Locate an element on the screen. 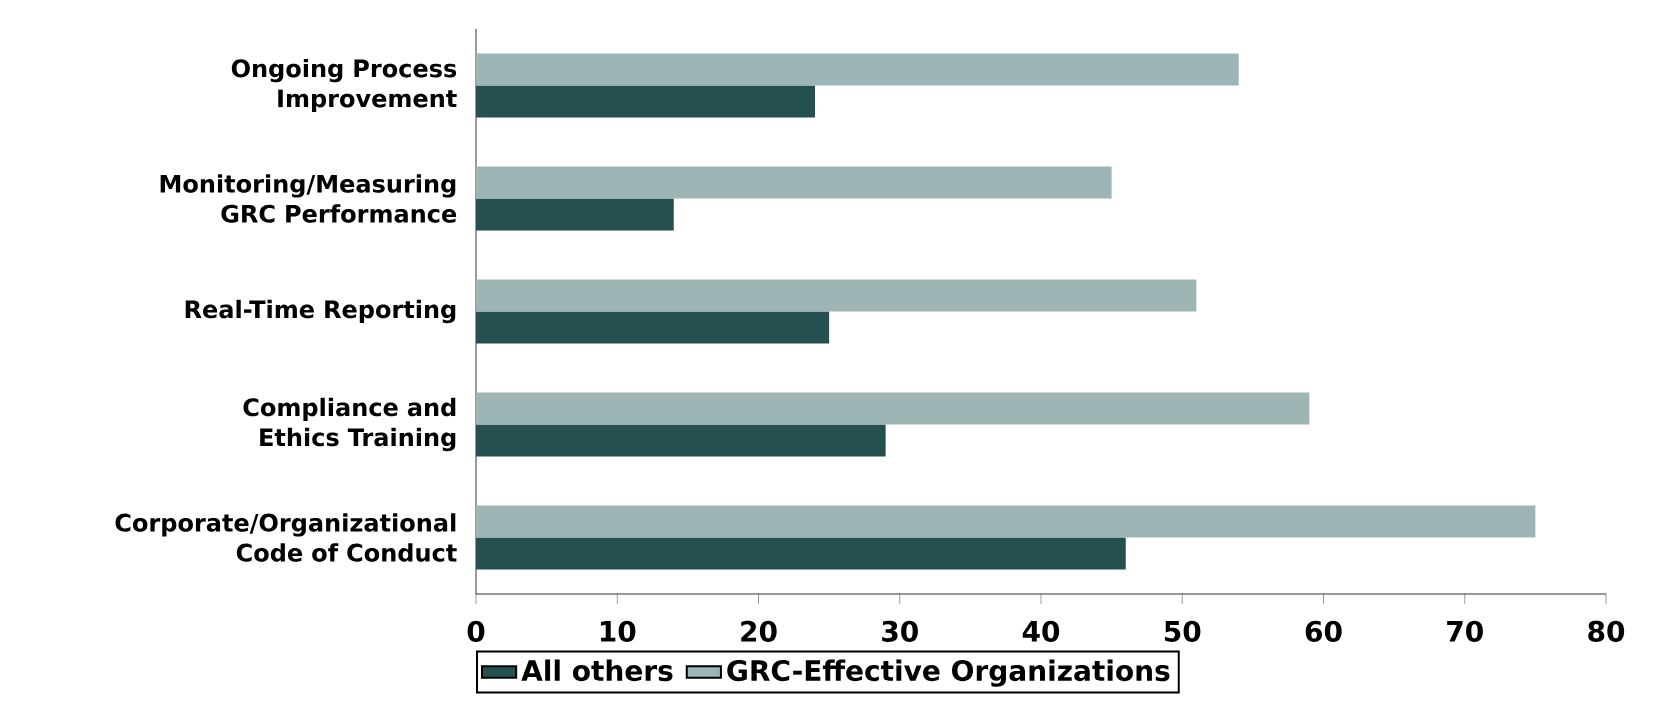  x-tick-label: 80 is located at coordinates (1606, 631).